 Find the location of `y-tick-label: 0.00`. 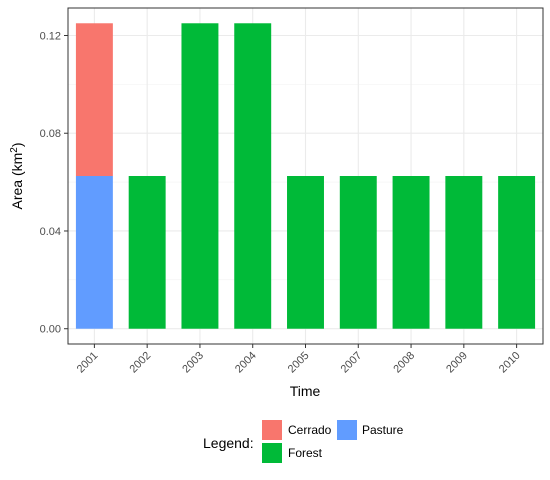

y-tick-label: 0.00 is located at coordinates (50, 330).